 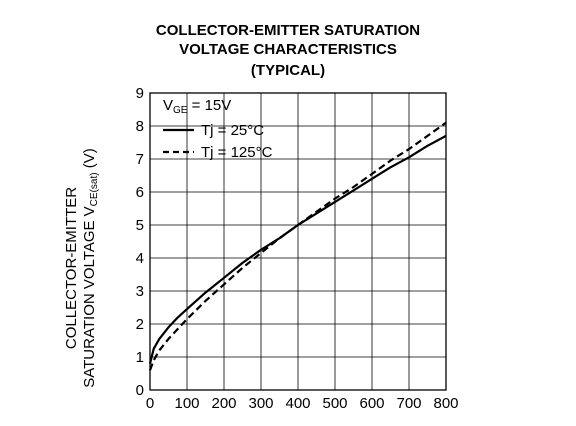 I want to click on y-axis-label-2: SATURATION VOLTAGE VCE(sat) (V), so click(x=90, y=268).